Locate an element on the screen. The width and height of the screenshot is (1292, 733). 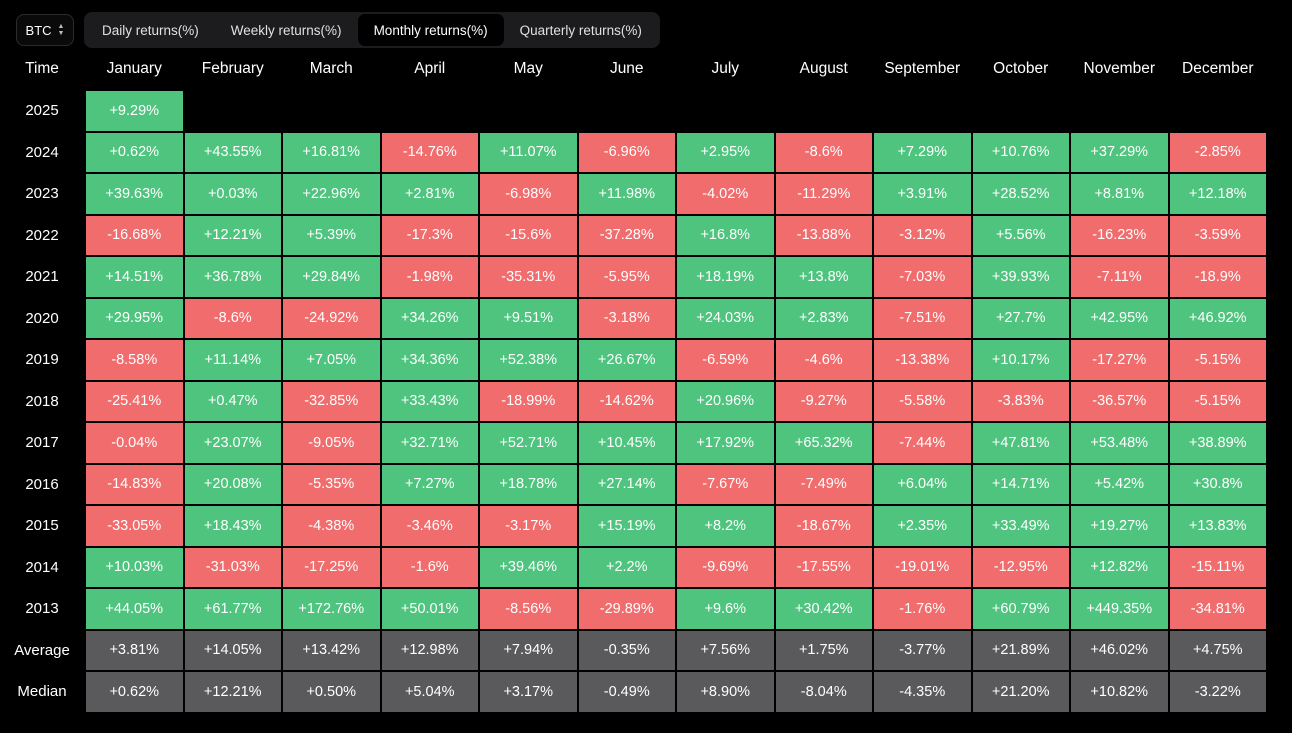
return-cell: -15.6% is located at coordinates (528, 235).